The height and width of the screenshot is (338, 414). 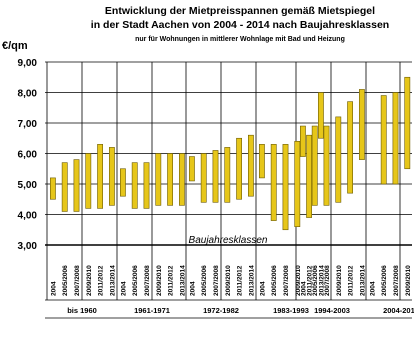 I want to click on group-label: 1994-2003, so click(x=332, y=310).